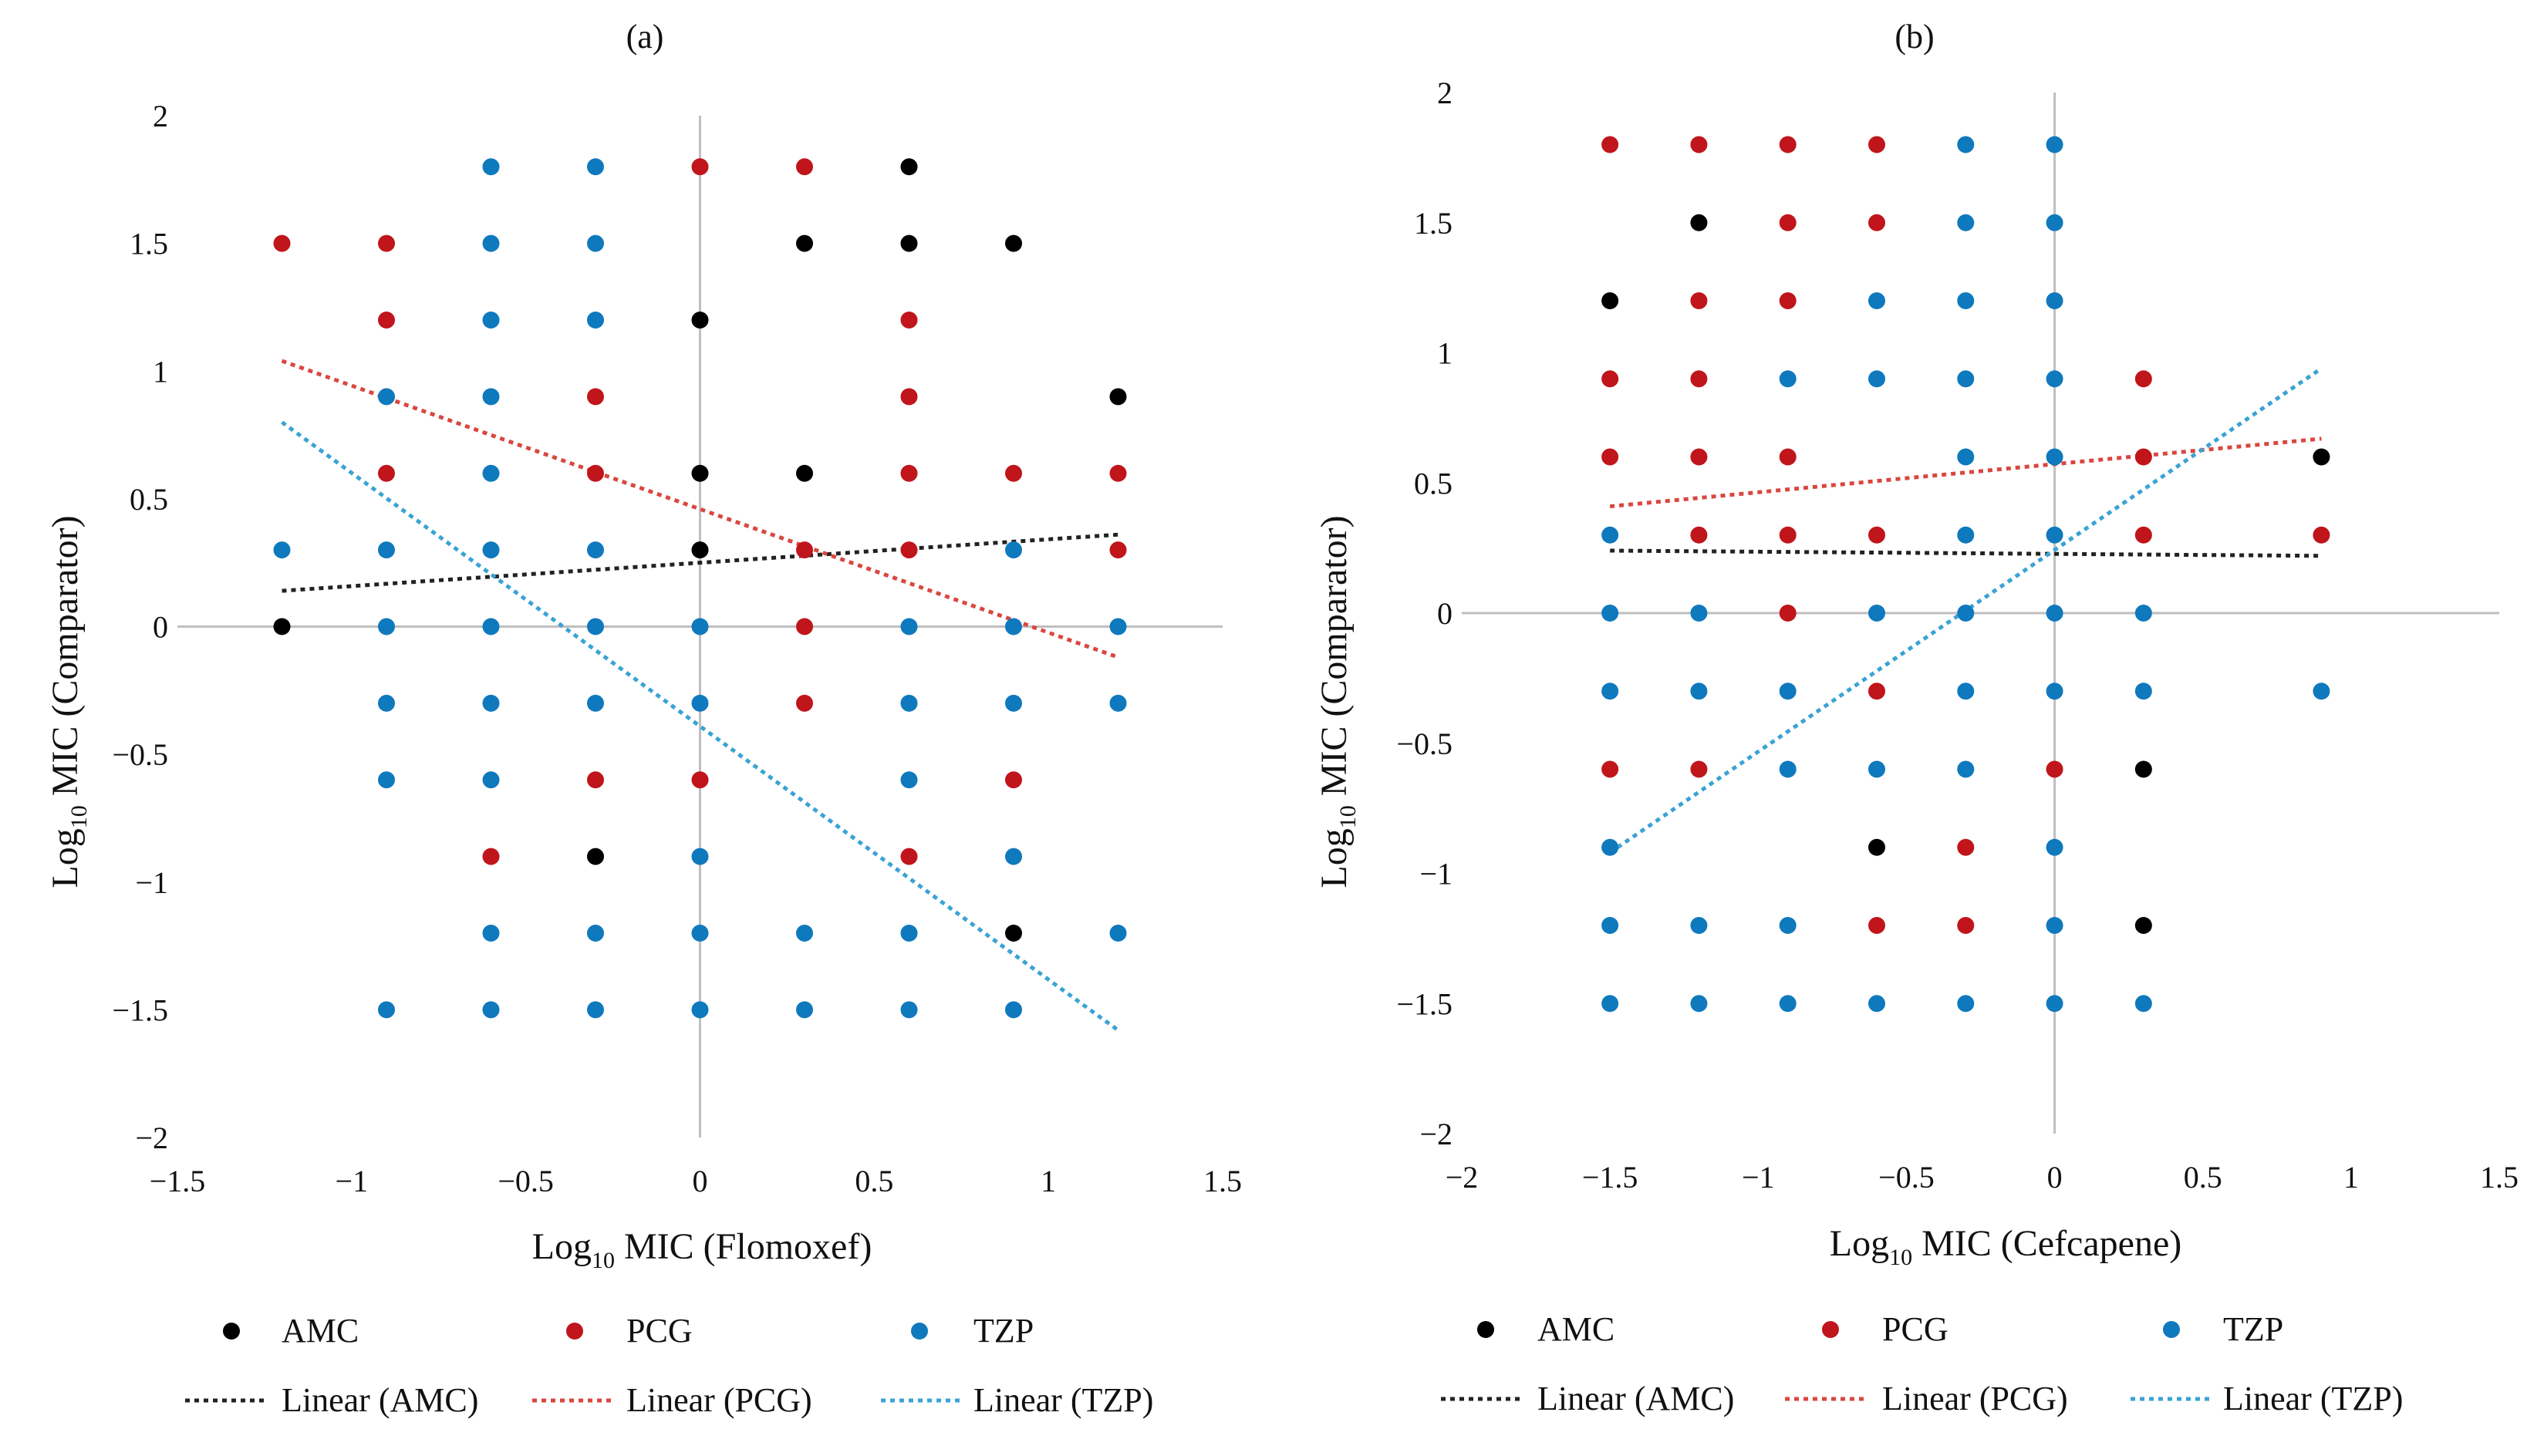 This screenshot has width=2544, height=1456. What do you see at coordinates (1900, 1258) in the screenshot?
I see `x-axis-label-sub: 10` at bounding box center [1900, 1258].